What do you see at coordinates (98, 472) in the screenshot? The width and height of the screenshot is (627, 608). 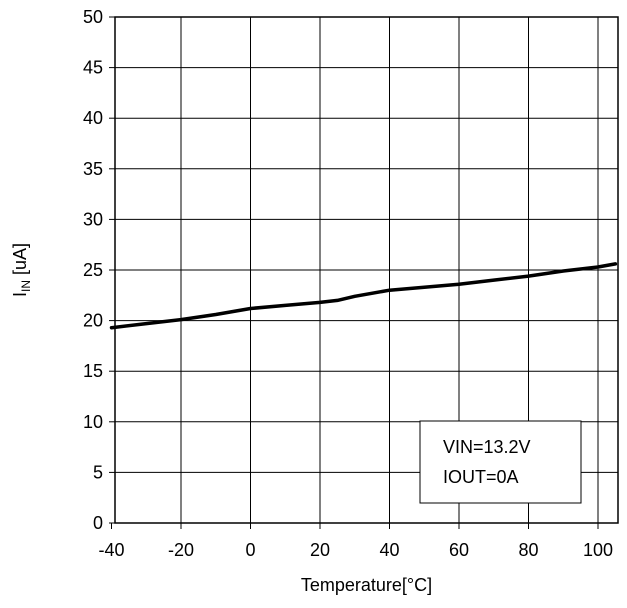 I see `y-tick-label: 5` at bounding box center [98, 472].